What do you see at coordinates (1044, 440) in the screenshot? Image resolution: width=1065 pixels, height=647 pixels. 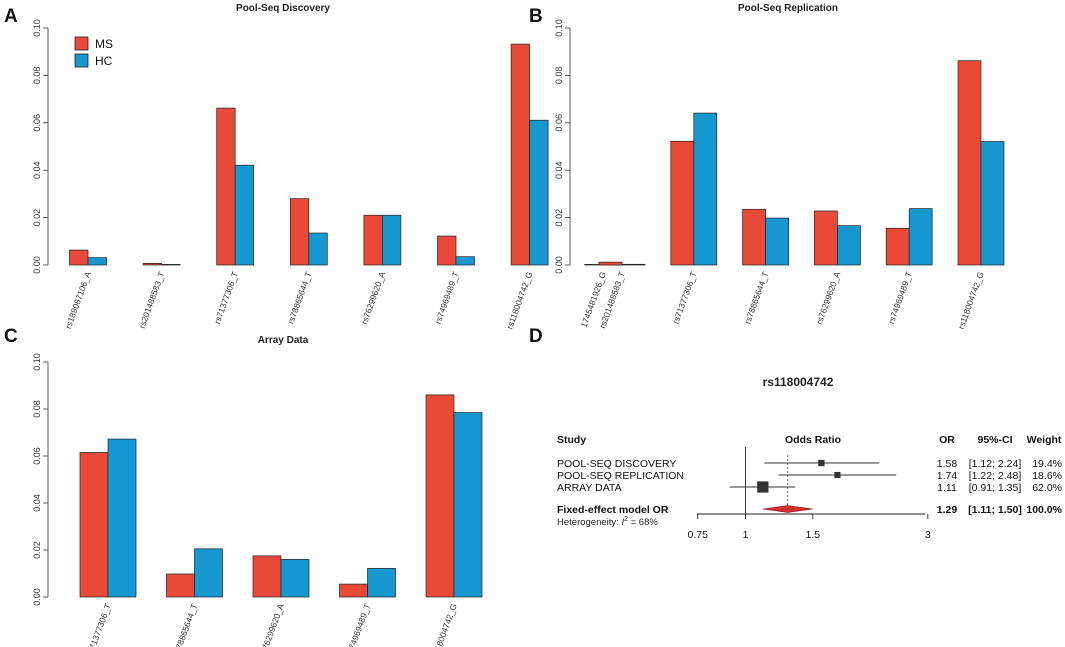 I see `forest-header-weight: Weight` at bounding box center [1044, 440].